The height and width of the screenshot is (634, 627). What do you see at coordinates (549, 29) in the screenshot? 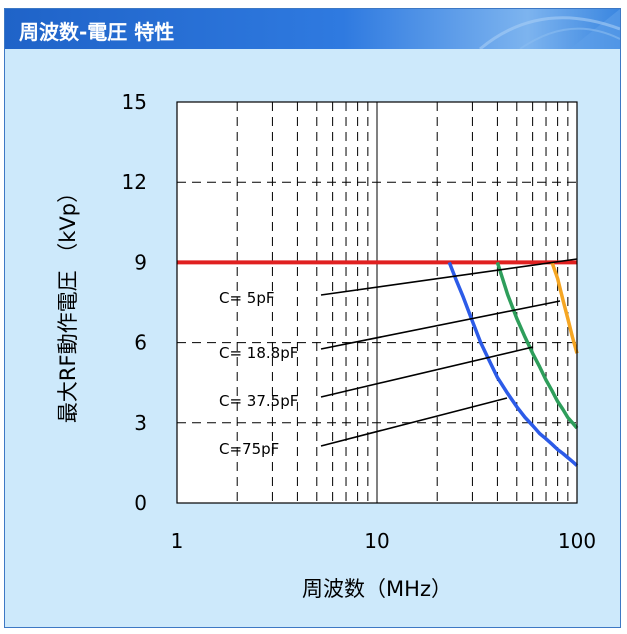
I see `header-decoration` at bounding box center [549, 29].